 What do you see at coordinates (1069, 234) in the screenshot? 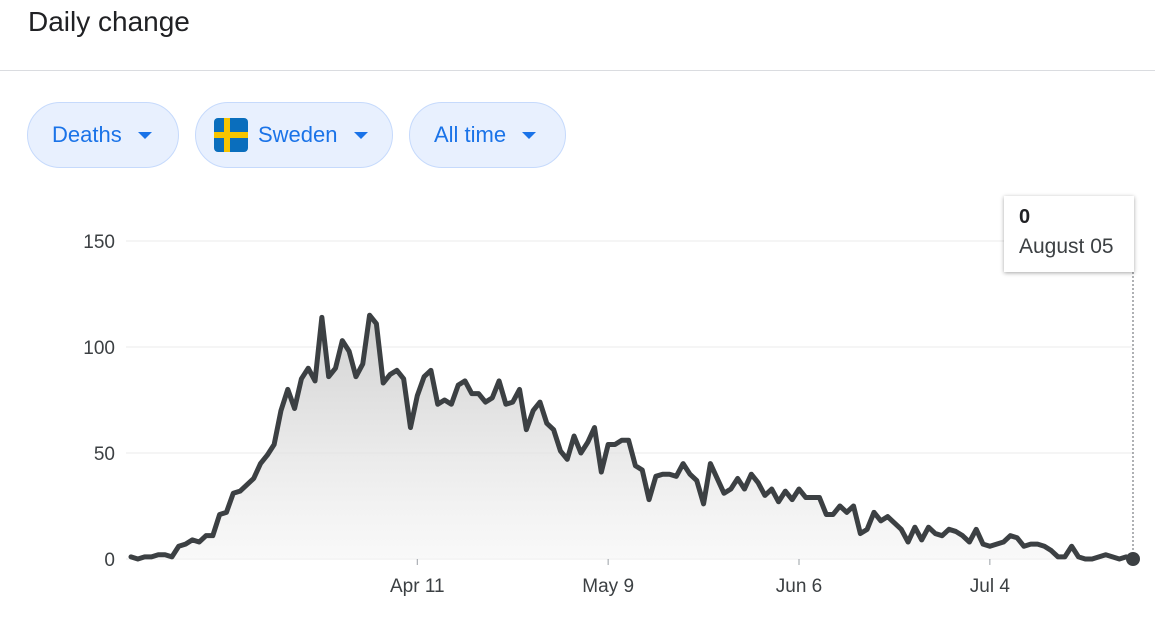
I see `chart-tooltip: 0 August 05` at bounding box center [1069, 234].